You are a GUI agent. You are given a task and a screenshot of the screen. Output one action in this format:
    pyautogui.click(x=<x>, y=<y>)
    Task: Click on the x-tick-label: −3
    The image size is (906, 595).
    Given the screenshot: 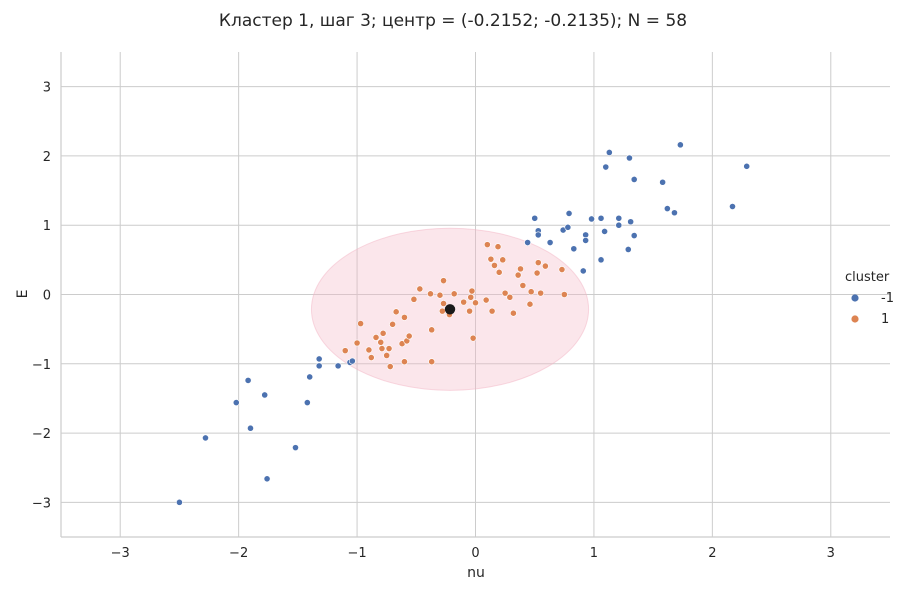 What is the action you would take?
    pyautogui.click(x=120, y=553)
    